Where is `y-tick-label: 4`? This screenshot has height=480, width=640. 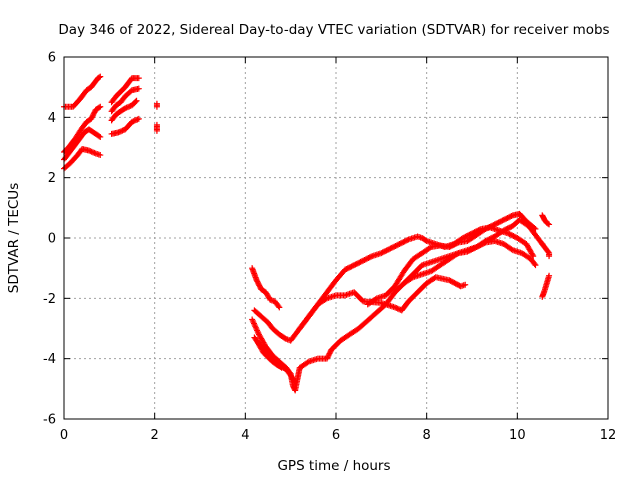
y-tick-label: 4 is located at coordinates (52, 118).